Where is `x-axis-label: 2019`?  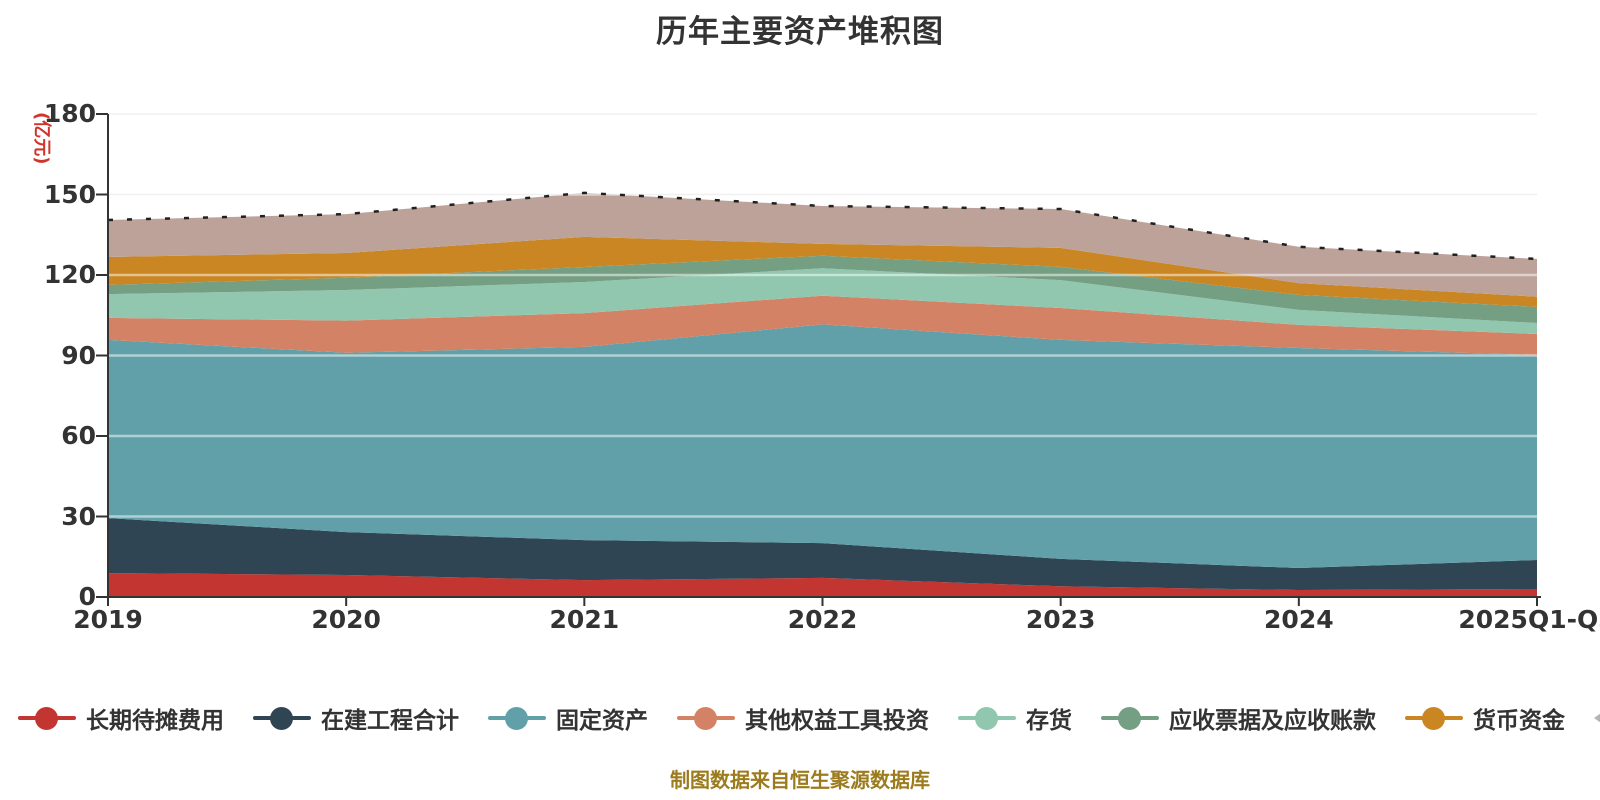
x-axis-label: 2019 is located at coordinates (108, 619).